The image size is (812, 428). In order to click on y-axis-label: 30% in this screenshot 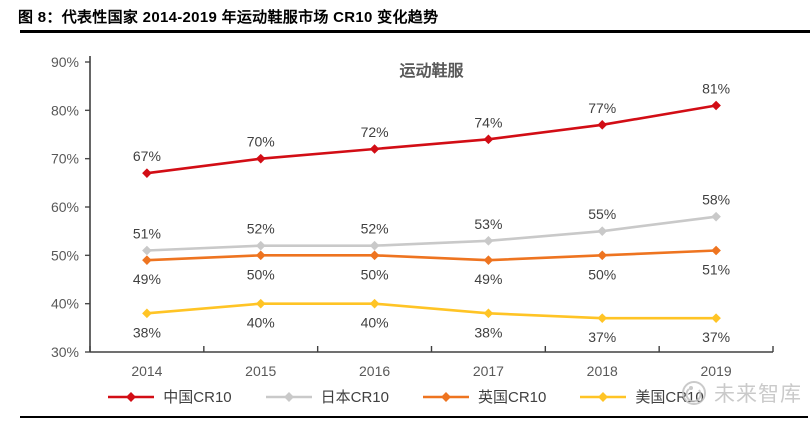, I will do `click(65, 352)`.